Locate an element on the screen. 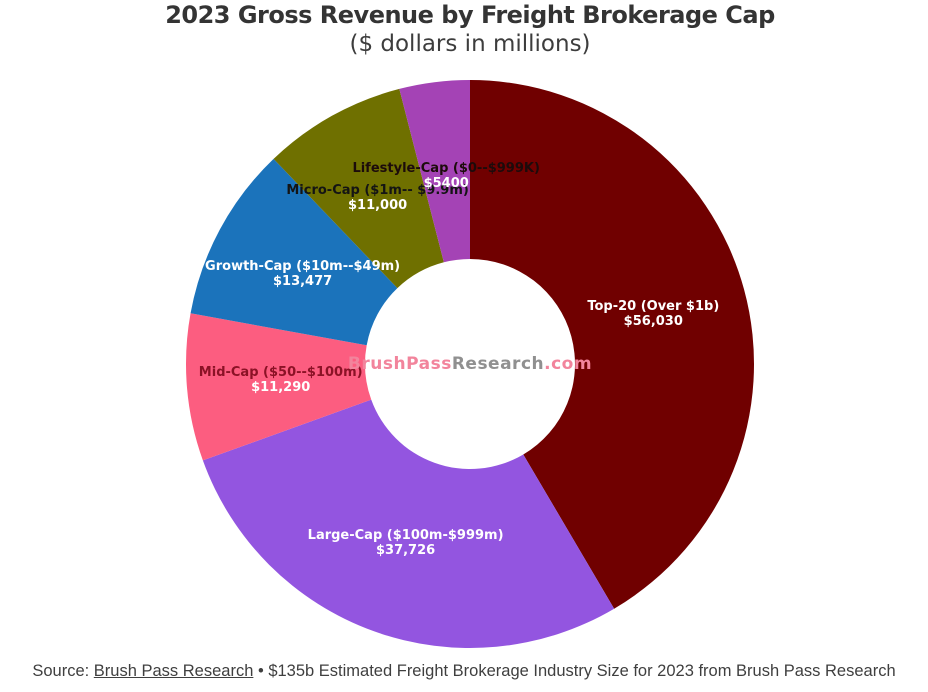 Image resolution: width=928 pixels, height=692 pixels. source-link: Brush Pass Research is located at coordinates (173, 671).